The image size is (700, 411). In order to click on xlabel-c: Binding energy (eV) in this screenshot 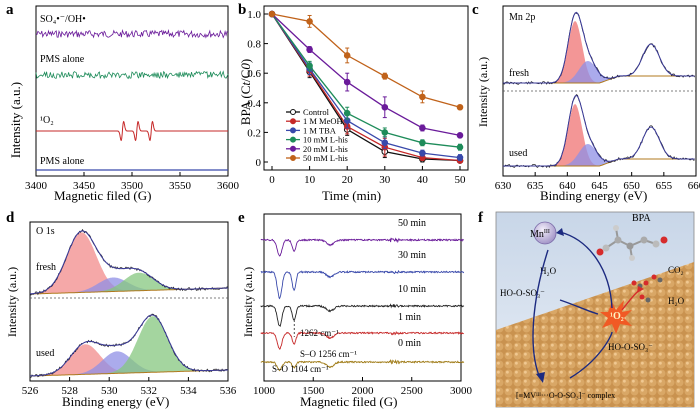, I will do `click(593, 195)`.